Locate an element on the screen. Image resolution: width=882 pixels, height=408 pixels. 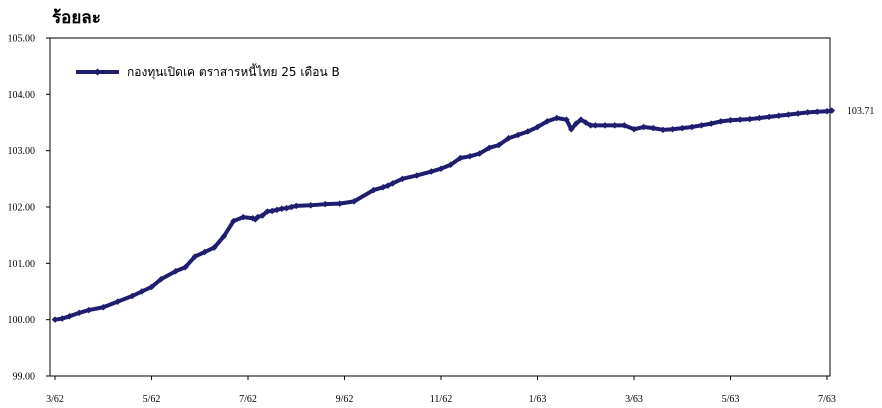
x-tick-label: 5/63 is located at coordinates (731, 399).